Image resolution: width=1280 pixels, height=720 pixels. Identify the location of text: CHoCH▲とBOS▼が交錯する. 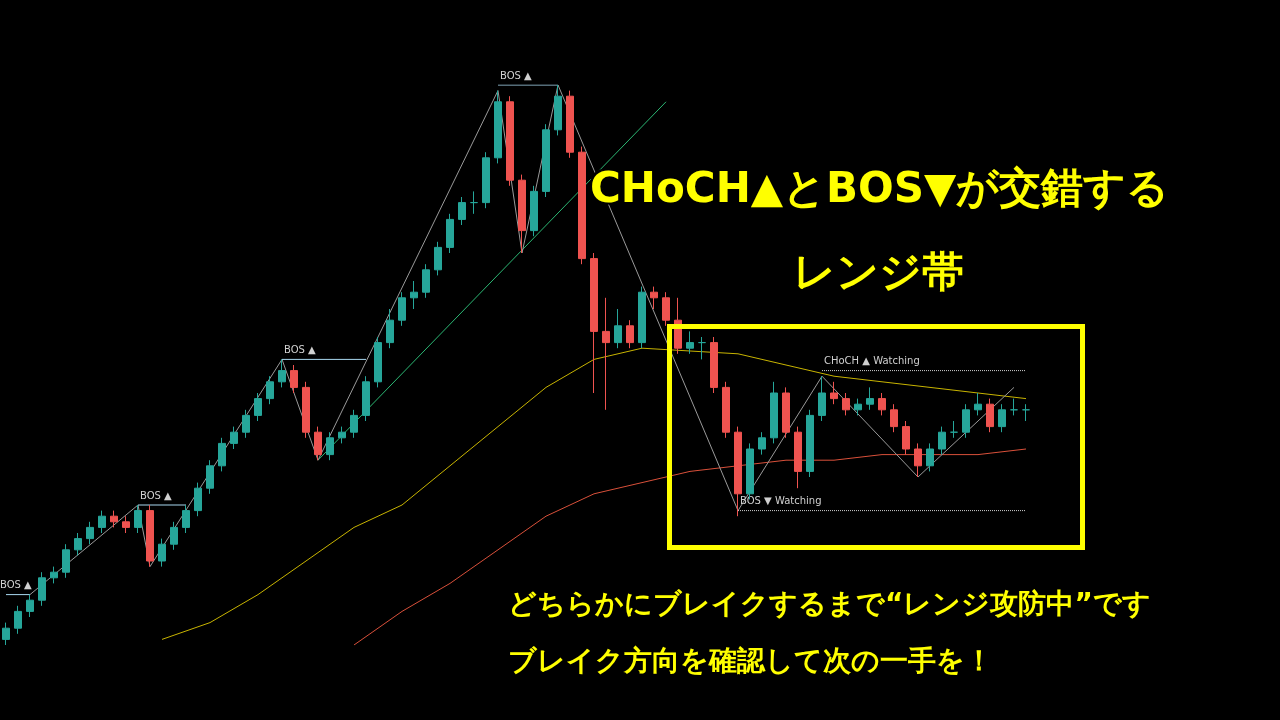
(880, 188).